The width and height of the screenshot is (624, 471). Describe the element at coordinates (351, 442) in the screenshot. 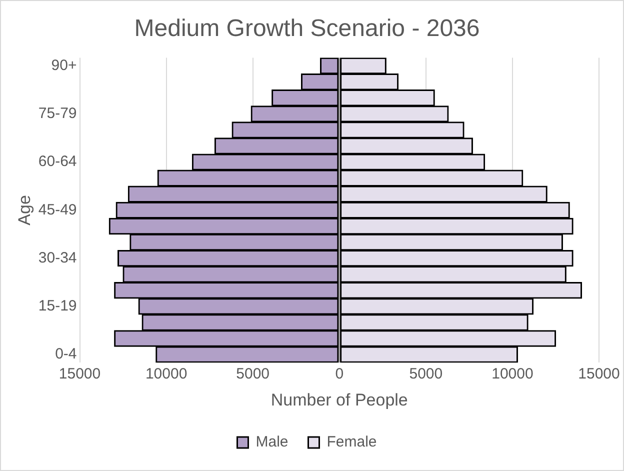

I see `legend-label: Female` at that location.